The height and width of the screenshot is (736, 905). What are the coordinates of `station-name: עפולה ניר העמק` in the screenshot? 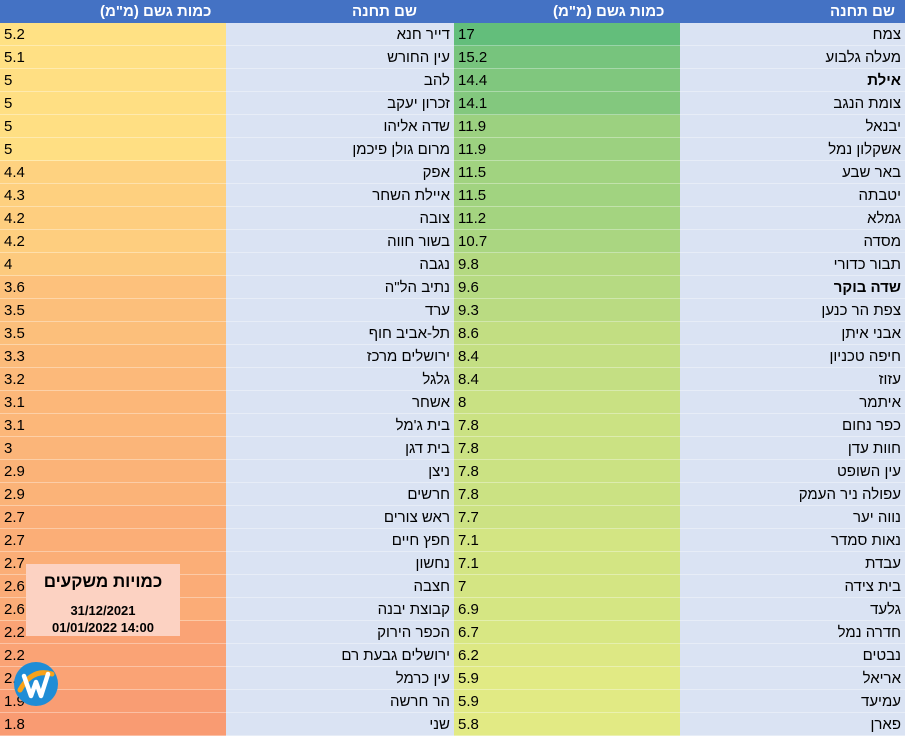 It's located at (792, 494).